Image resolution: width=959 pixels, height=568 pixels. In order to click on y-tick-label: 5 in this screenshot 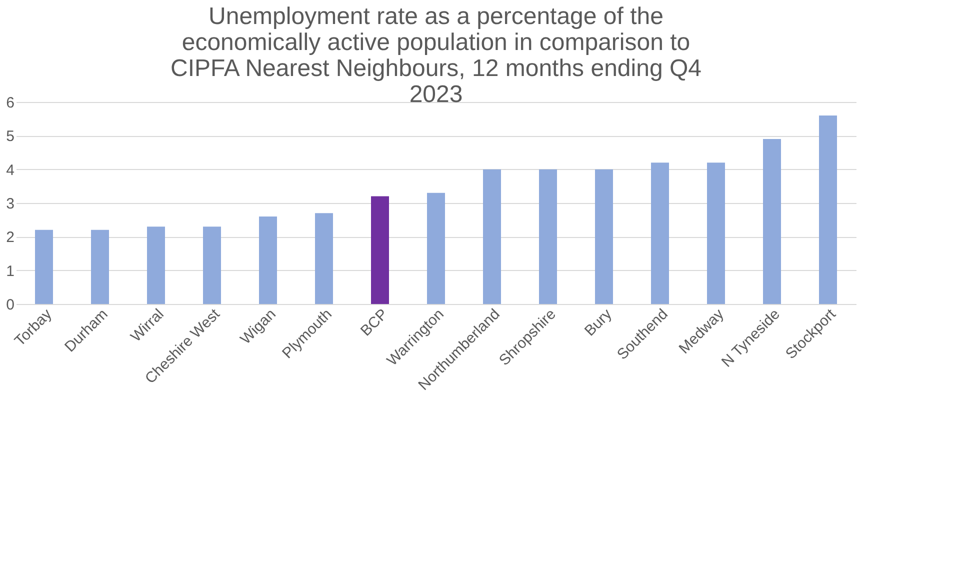, I will do `click(10, 137)`.